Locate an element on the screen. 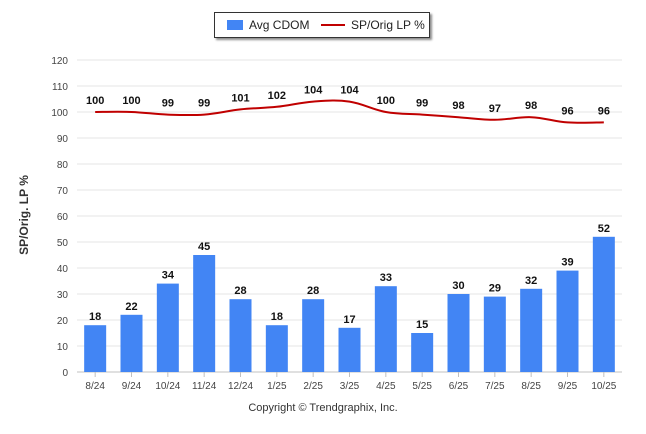  y-tick-label: 80 is located at coordinates (63, 165).